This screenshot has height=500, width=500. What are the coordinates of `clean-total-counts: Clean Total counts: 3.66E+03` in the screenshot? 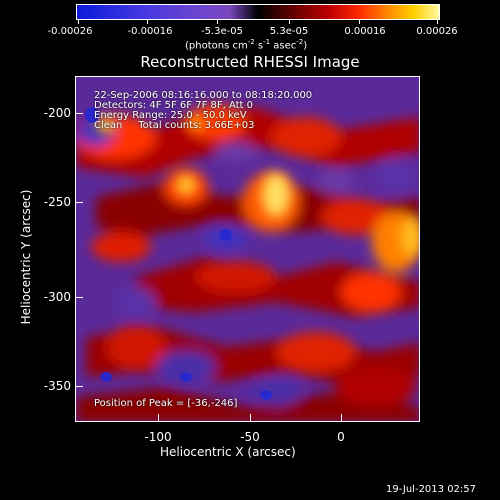 It's located at (174, 125).